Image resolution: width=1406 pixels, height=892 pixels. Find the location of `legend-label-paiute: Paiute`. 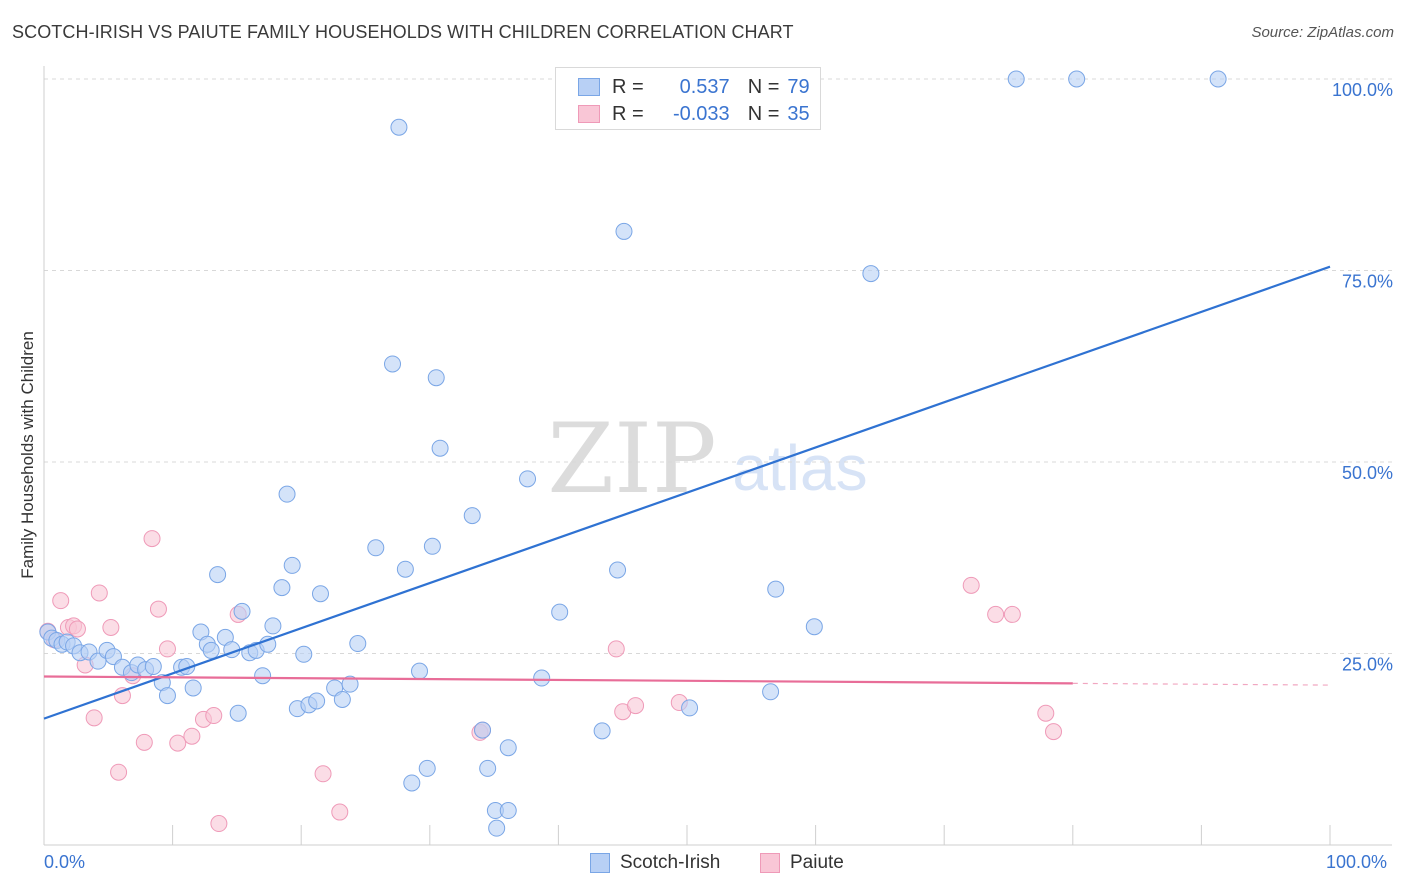

legend-label-paiute: Paiute is located at coordinates (817, 862).